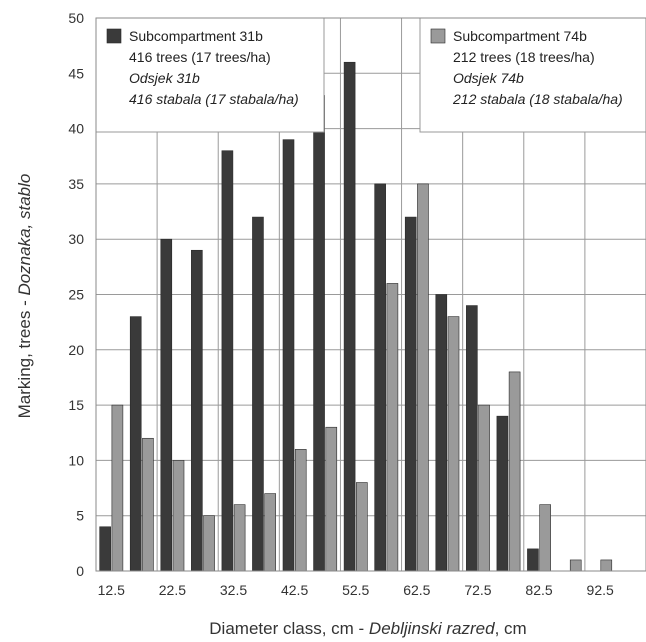 This screenshot has height=642, width=646. Describe the element at coordinates (76, 295) in the screenshot. I see `y-tick-label: 25` at that location.